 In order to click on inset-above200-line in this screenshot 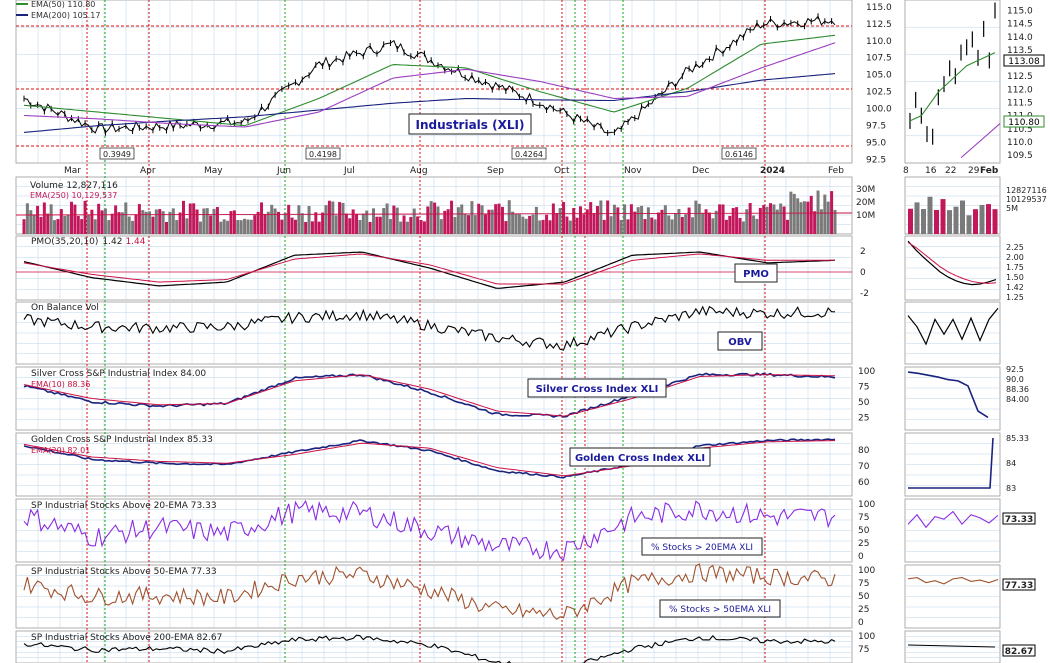, I will do `click(951, 646)`.